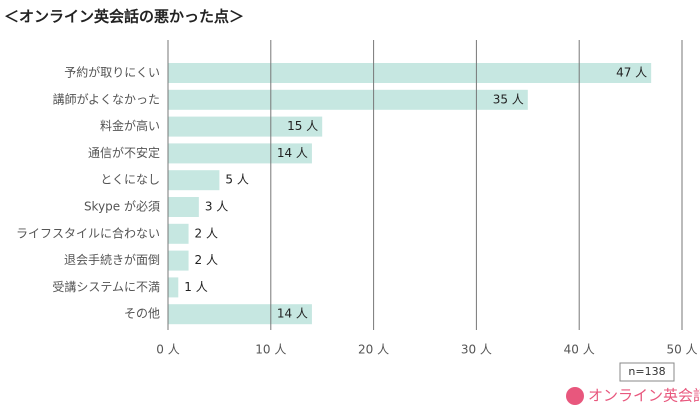 The image size is (700, 406). Describe the element at coordinates (124, 17) in the screenshot. I see `chart-title: ＜オンライン英会話の悪かった点＞` at that location.